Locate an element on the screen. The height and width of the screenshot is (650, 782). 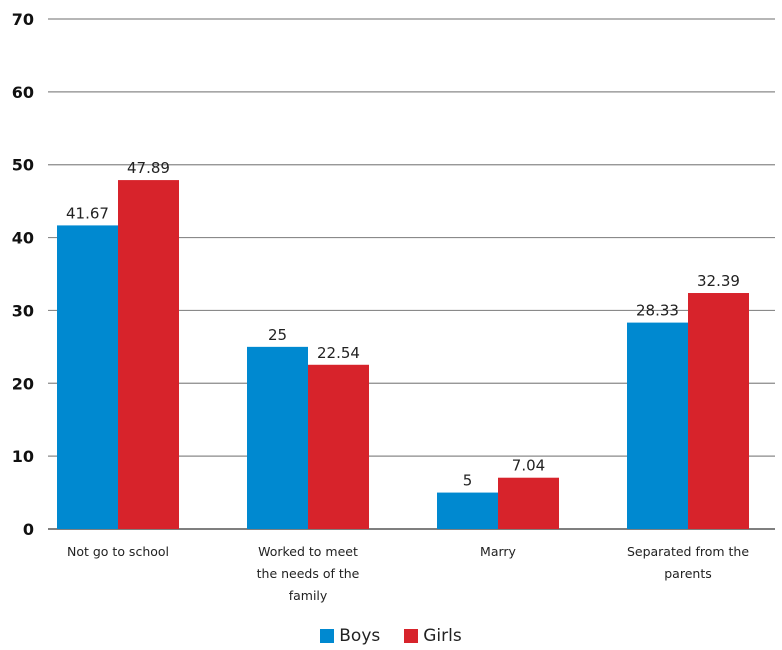
y-tick-label-50: 50 is located at coordinates (23, 165).